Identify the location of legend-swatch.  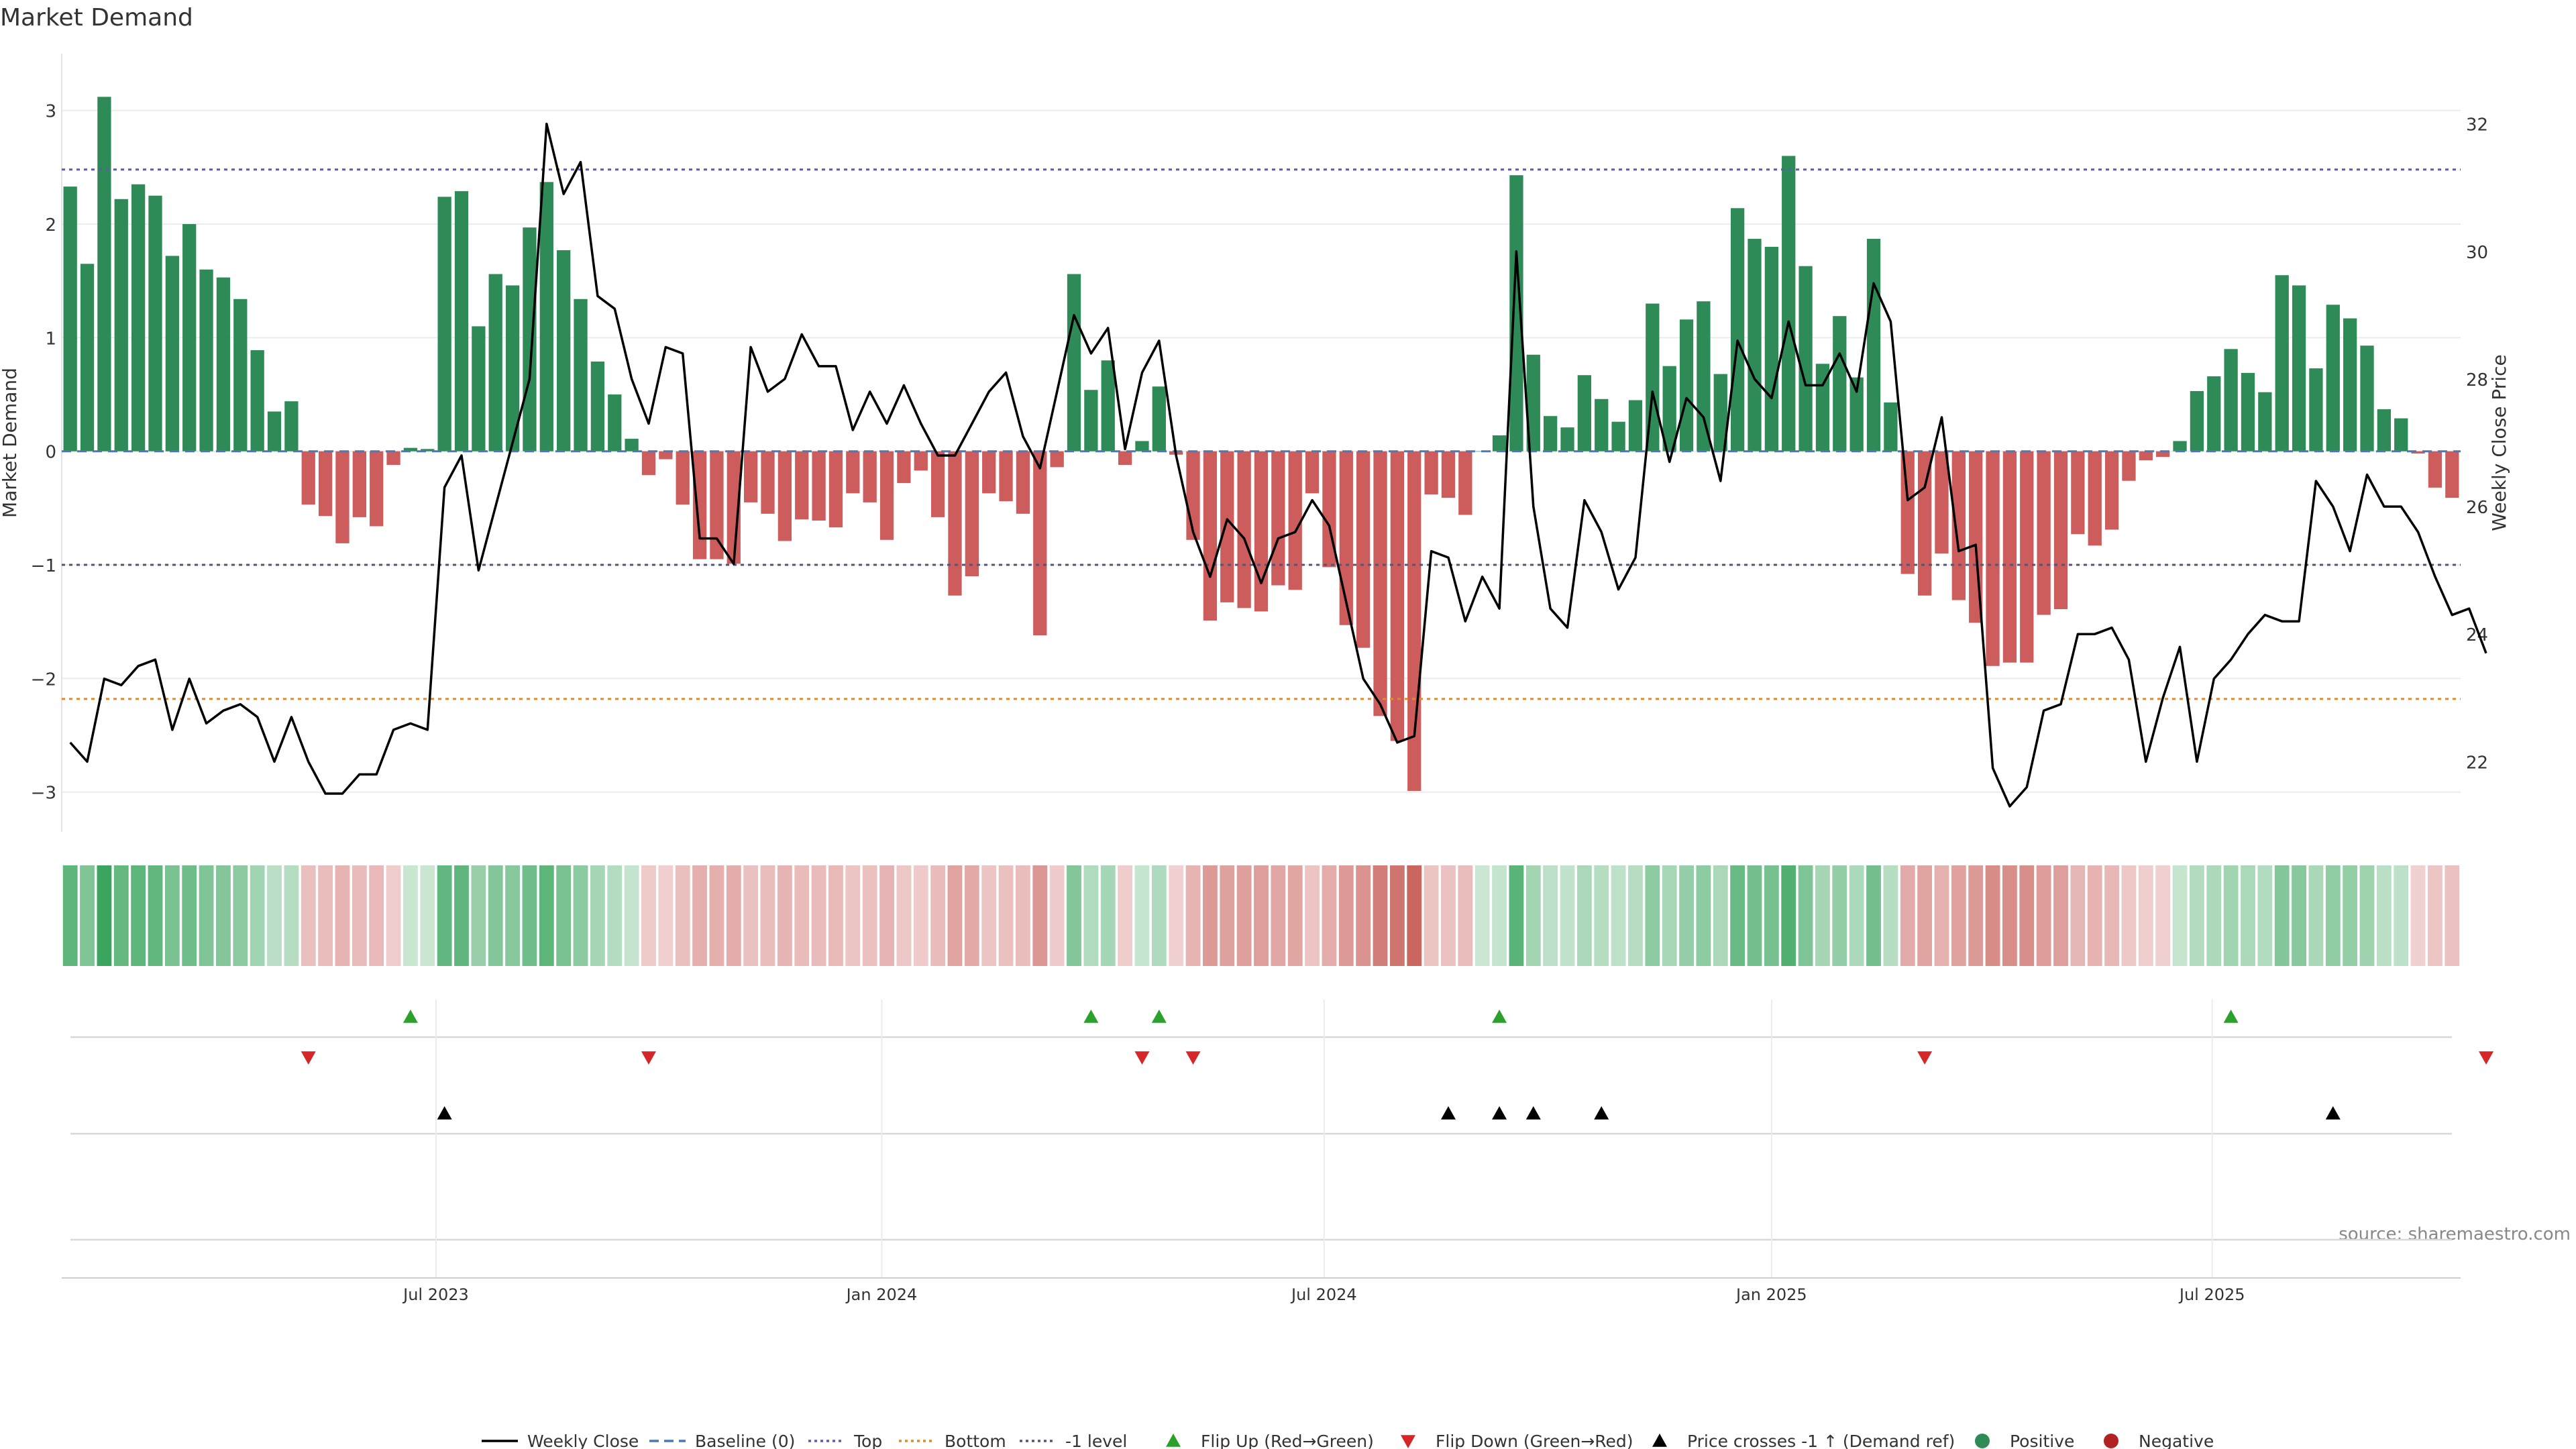
(1408, 1441).